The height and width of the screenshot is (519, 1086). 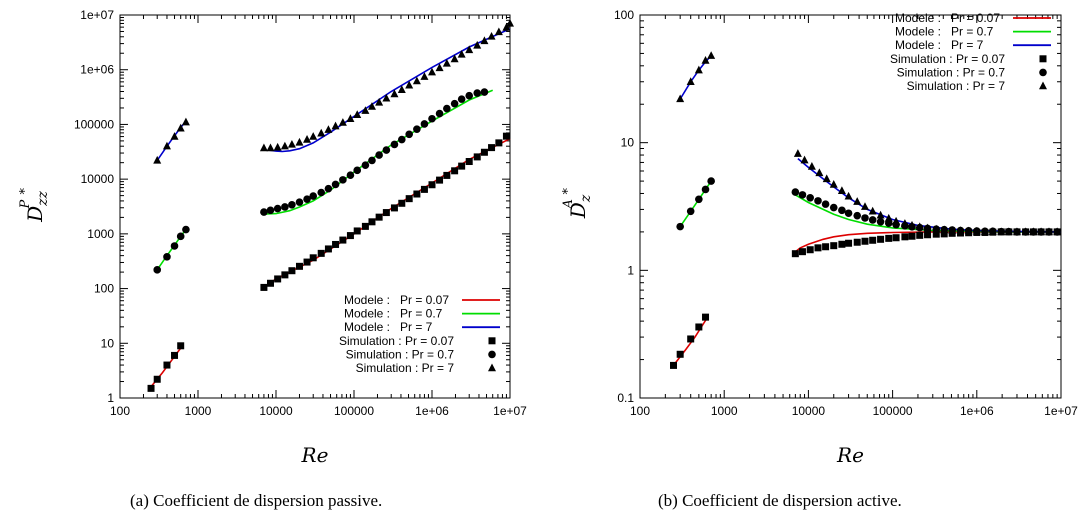 What do you see at coordinates (809, 411) in the screenshot?
I see `chart-1-x-tick-label: 10000` at bounding box center [809, 411].